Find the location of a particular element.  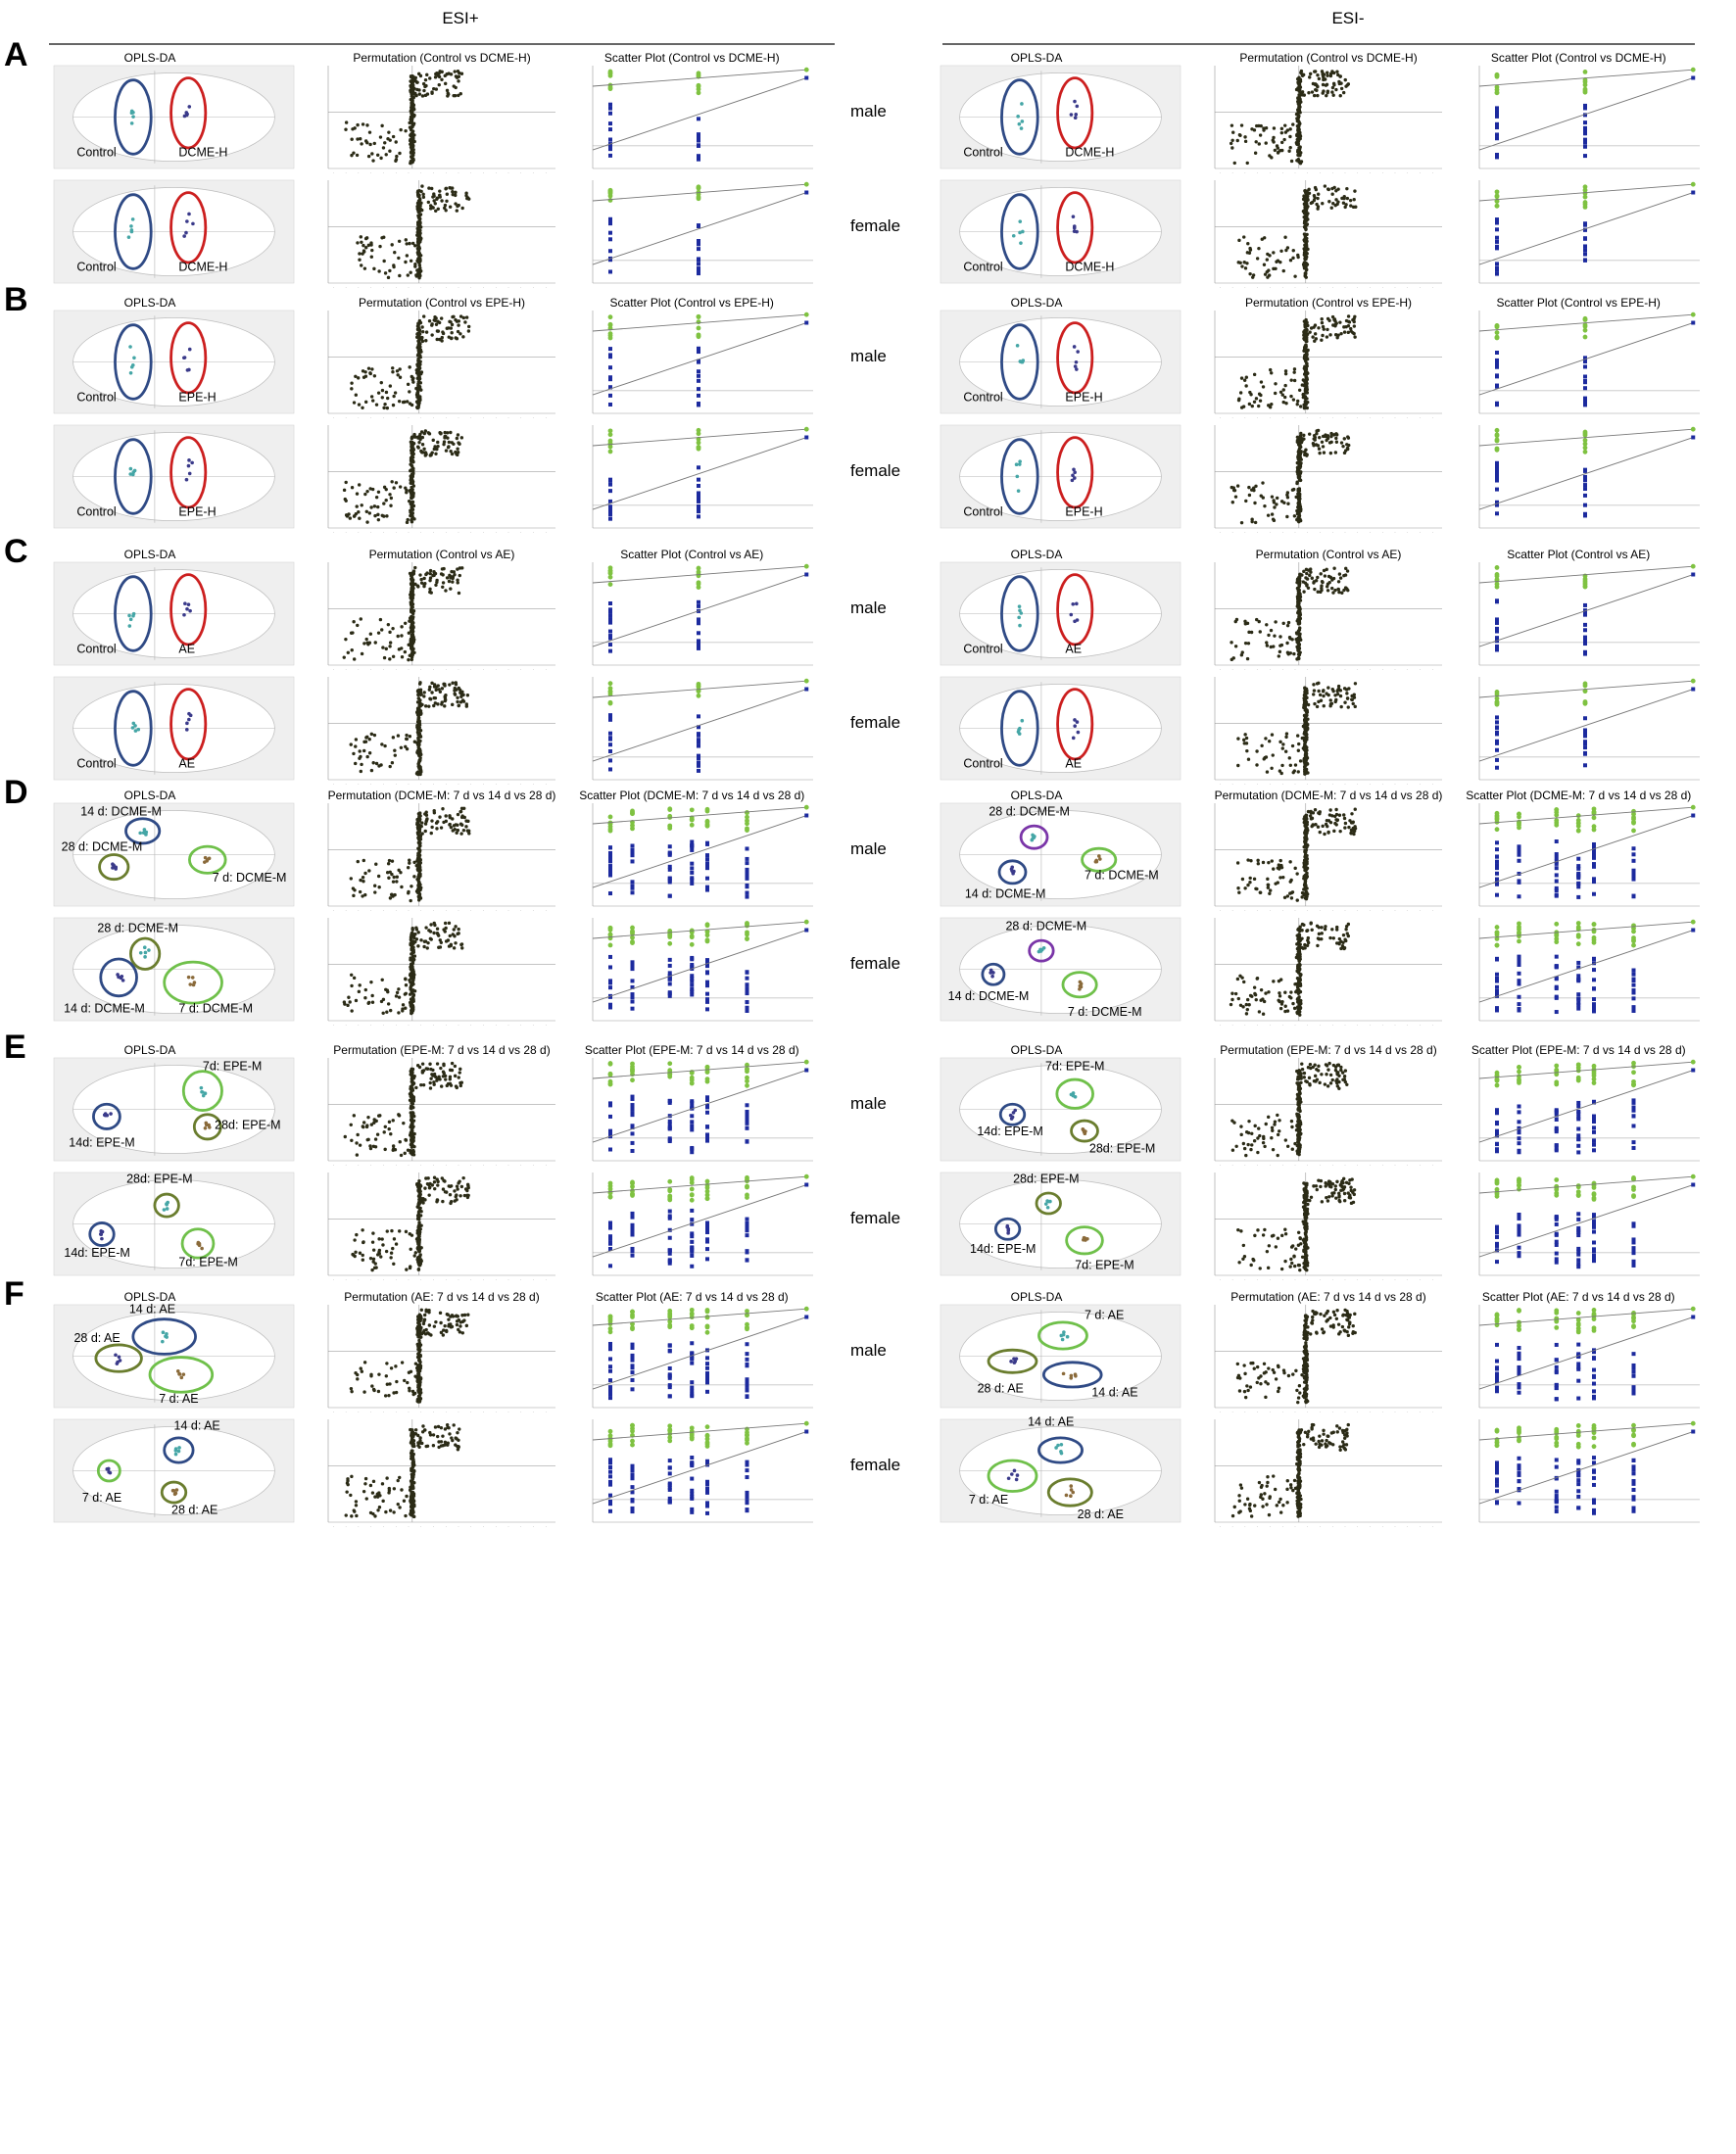

permutation-title: Permutation (Control vs DCME-H) is located at coordinates (1328, 58).